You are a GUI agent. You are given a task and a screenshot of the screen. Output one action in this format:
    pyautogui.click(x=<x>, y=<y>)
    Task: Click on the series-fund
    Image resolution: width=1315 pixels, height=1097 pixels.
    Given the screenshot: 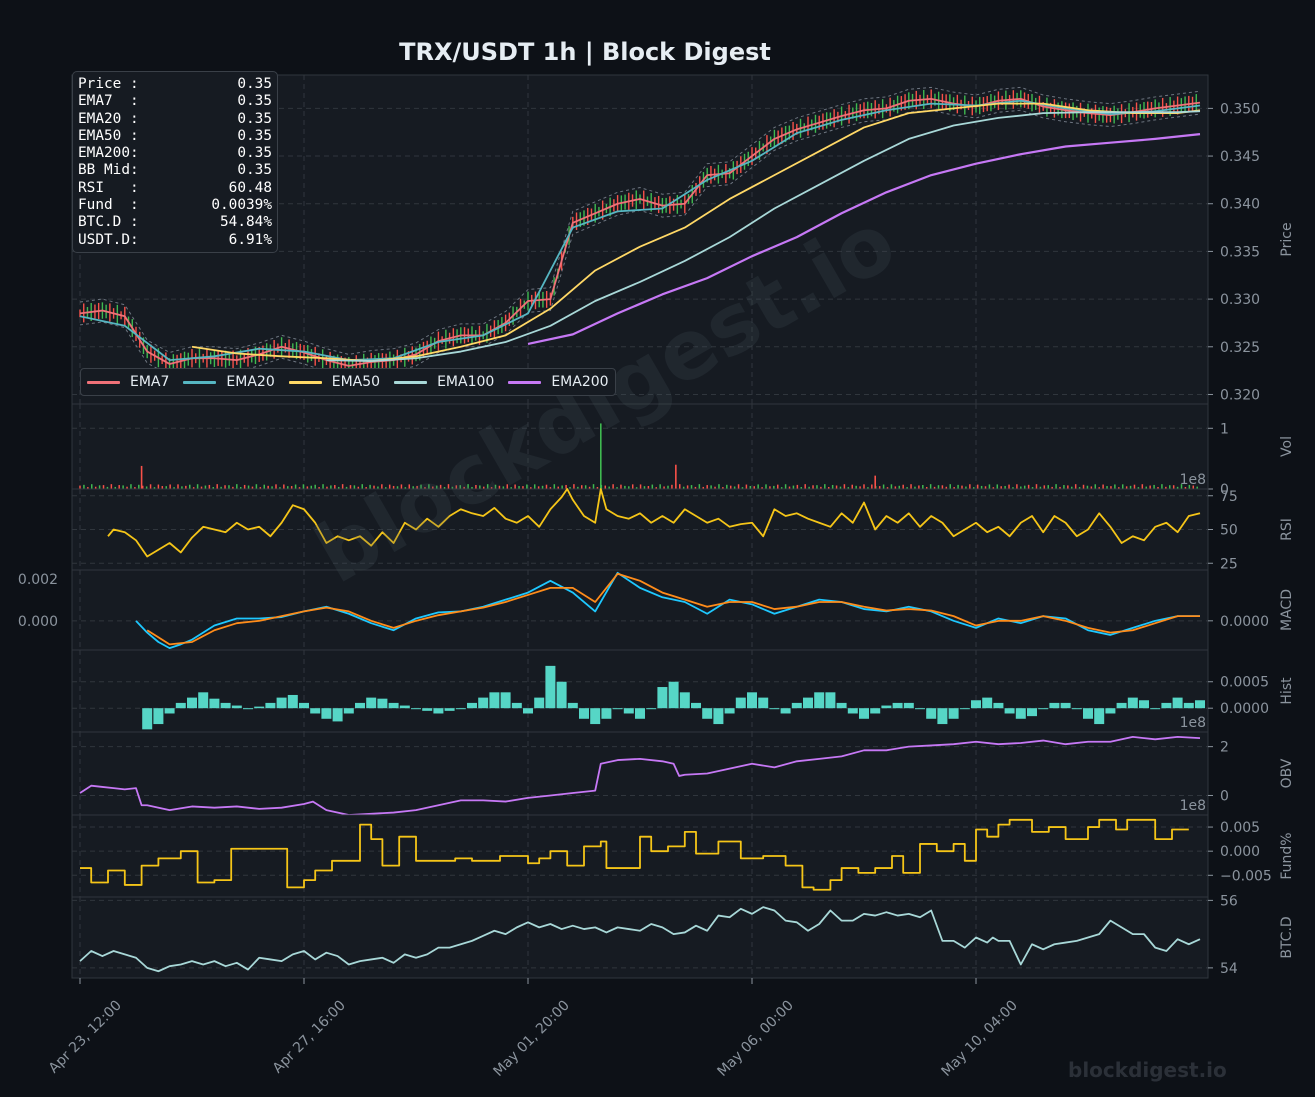 What is the action you would take?
    pyautogui.click(x=634, y=854)
    